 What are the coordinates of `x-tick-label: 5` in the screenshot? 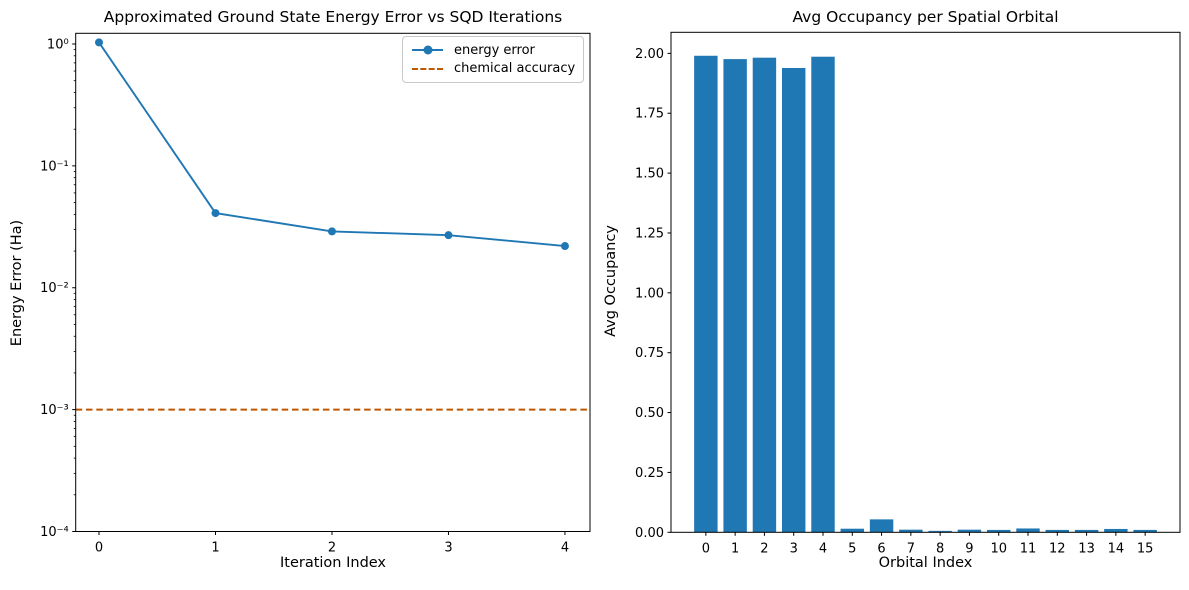 It's located at (852, 548).